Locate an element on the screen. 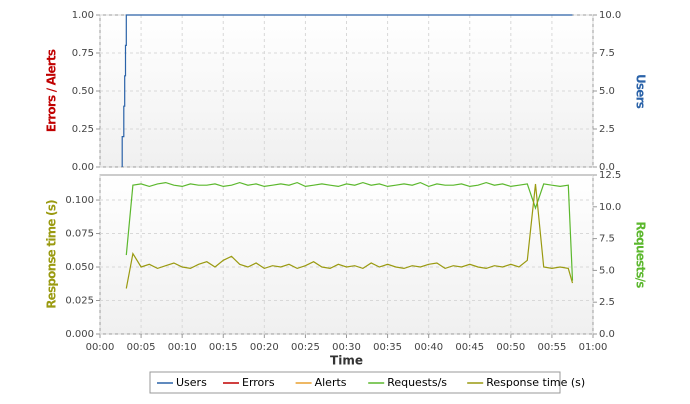  x-tick-label: 00:05 is located at coordinates (141, 347).